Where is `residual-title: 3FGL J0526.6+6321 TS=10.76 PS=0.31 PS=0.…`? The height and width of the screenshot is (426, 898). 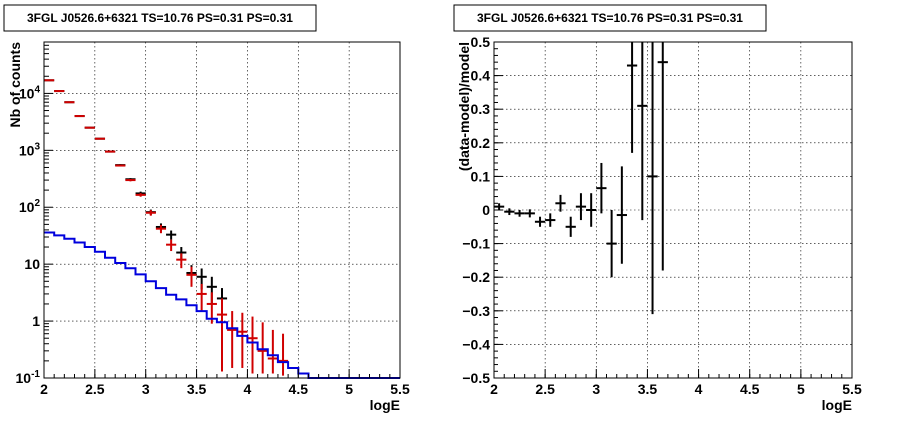 residual-title: 3FGL J0526.6+6321 TS=10.76 PS=0.31 PS=0.… is located at coordinates (610, 18).